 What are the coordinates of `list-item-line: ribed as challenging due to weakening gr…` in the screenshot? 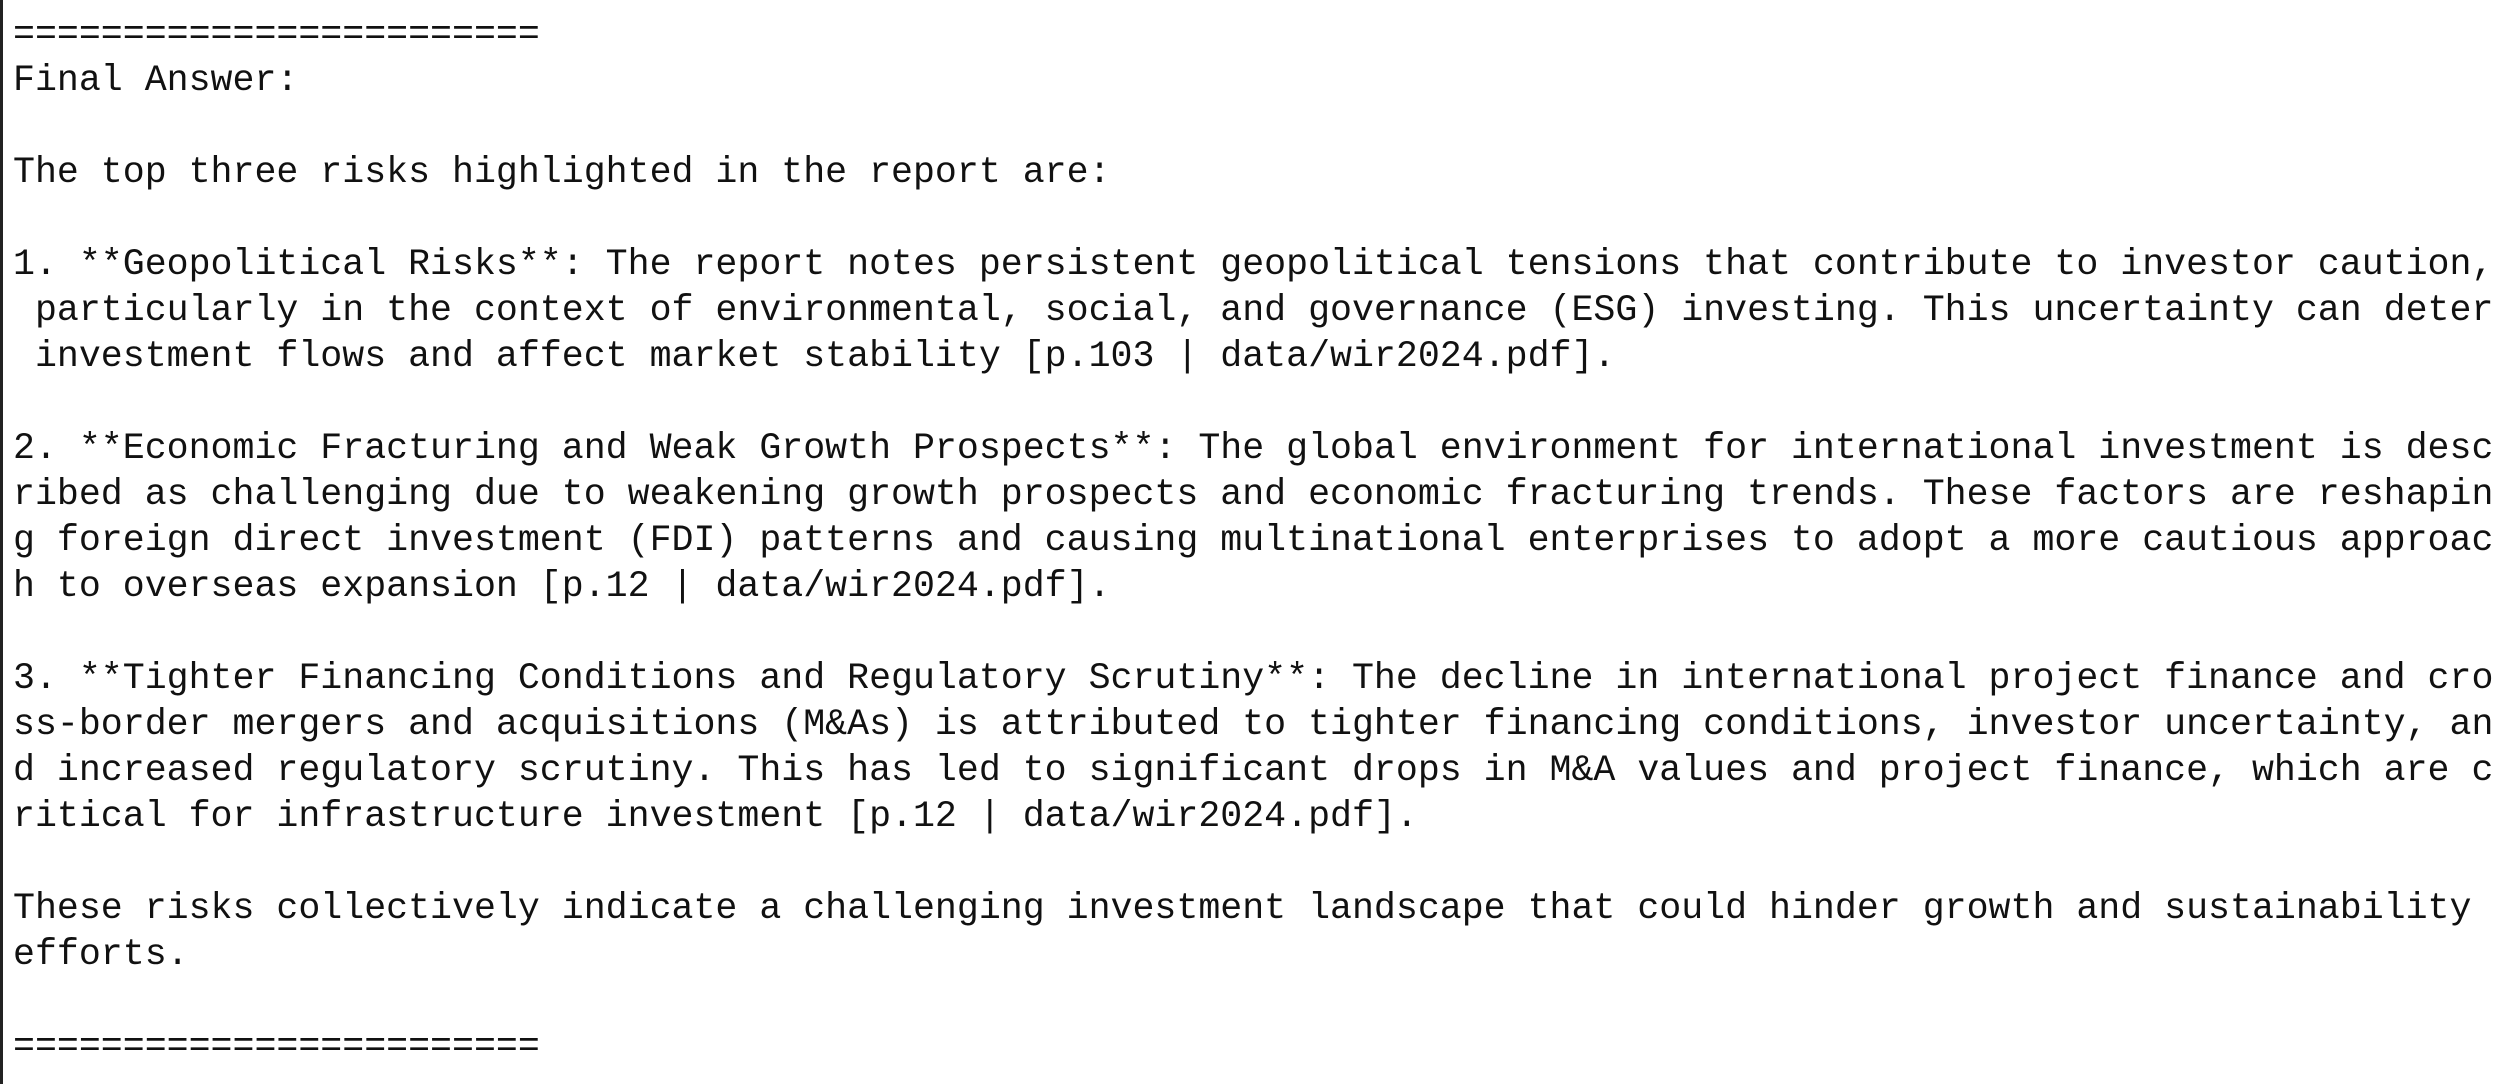 It's located at (1253, 494).